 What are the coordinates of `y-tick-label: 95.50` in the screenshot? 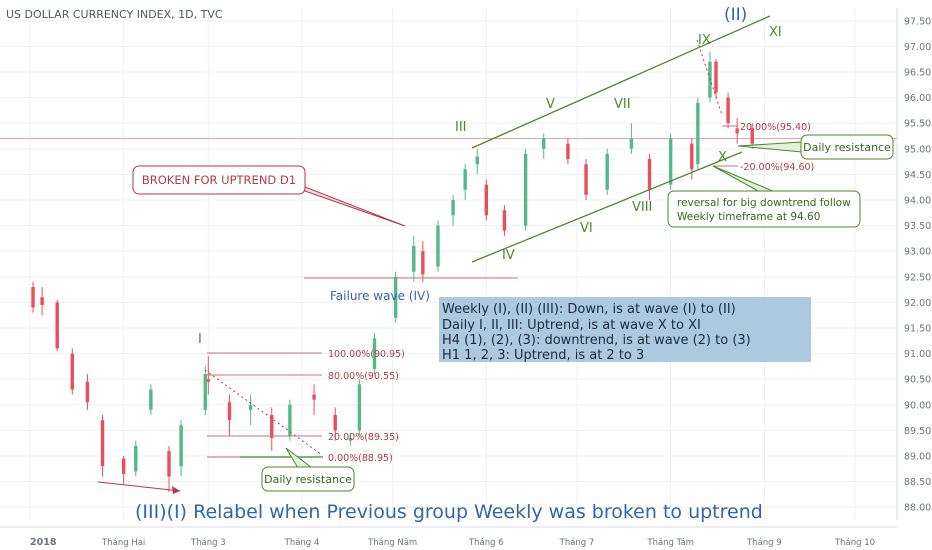 It's located at (917, 124).